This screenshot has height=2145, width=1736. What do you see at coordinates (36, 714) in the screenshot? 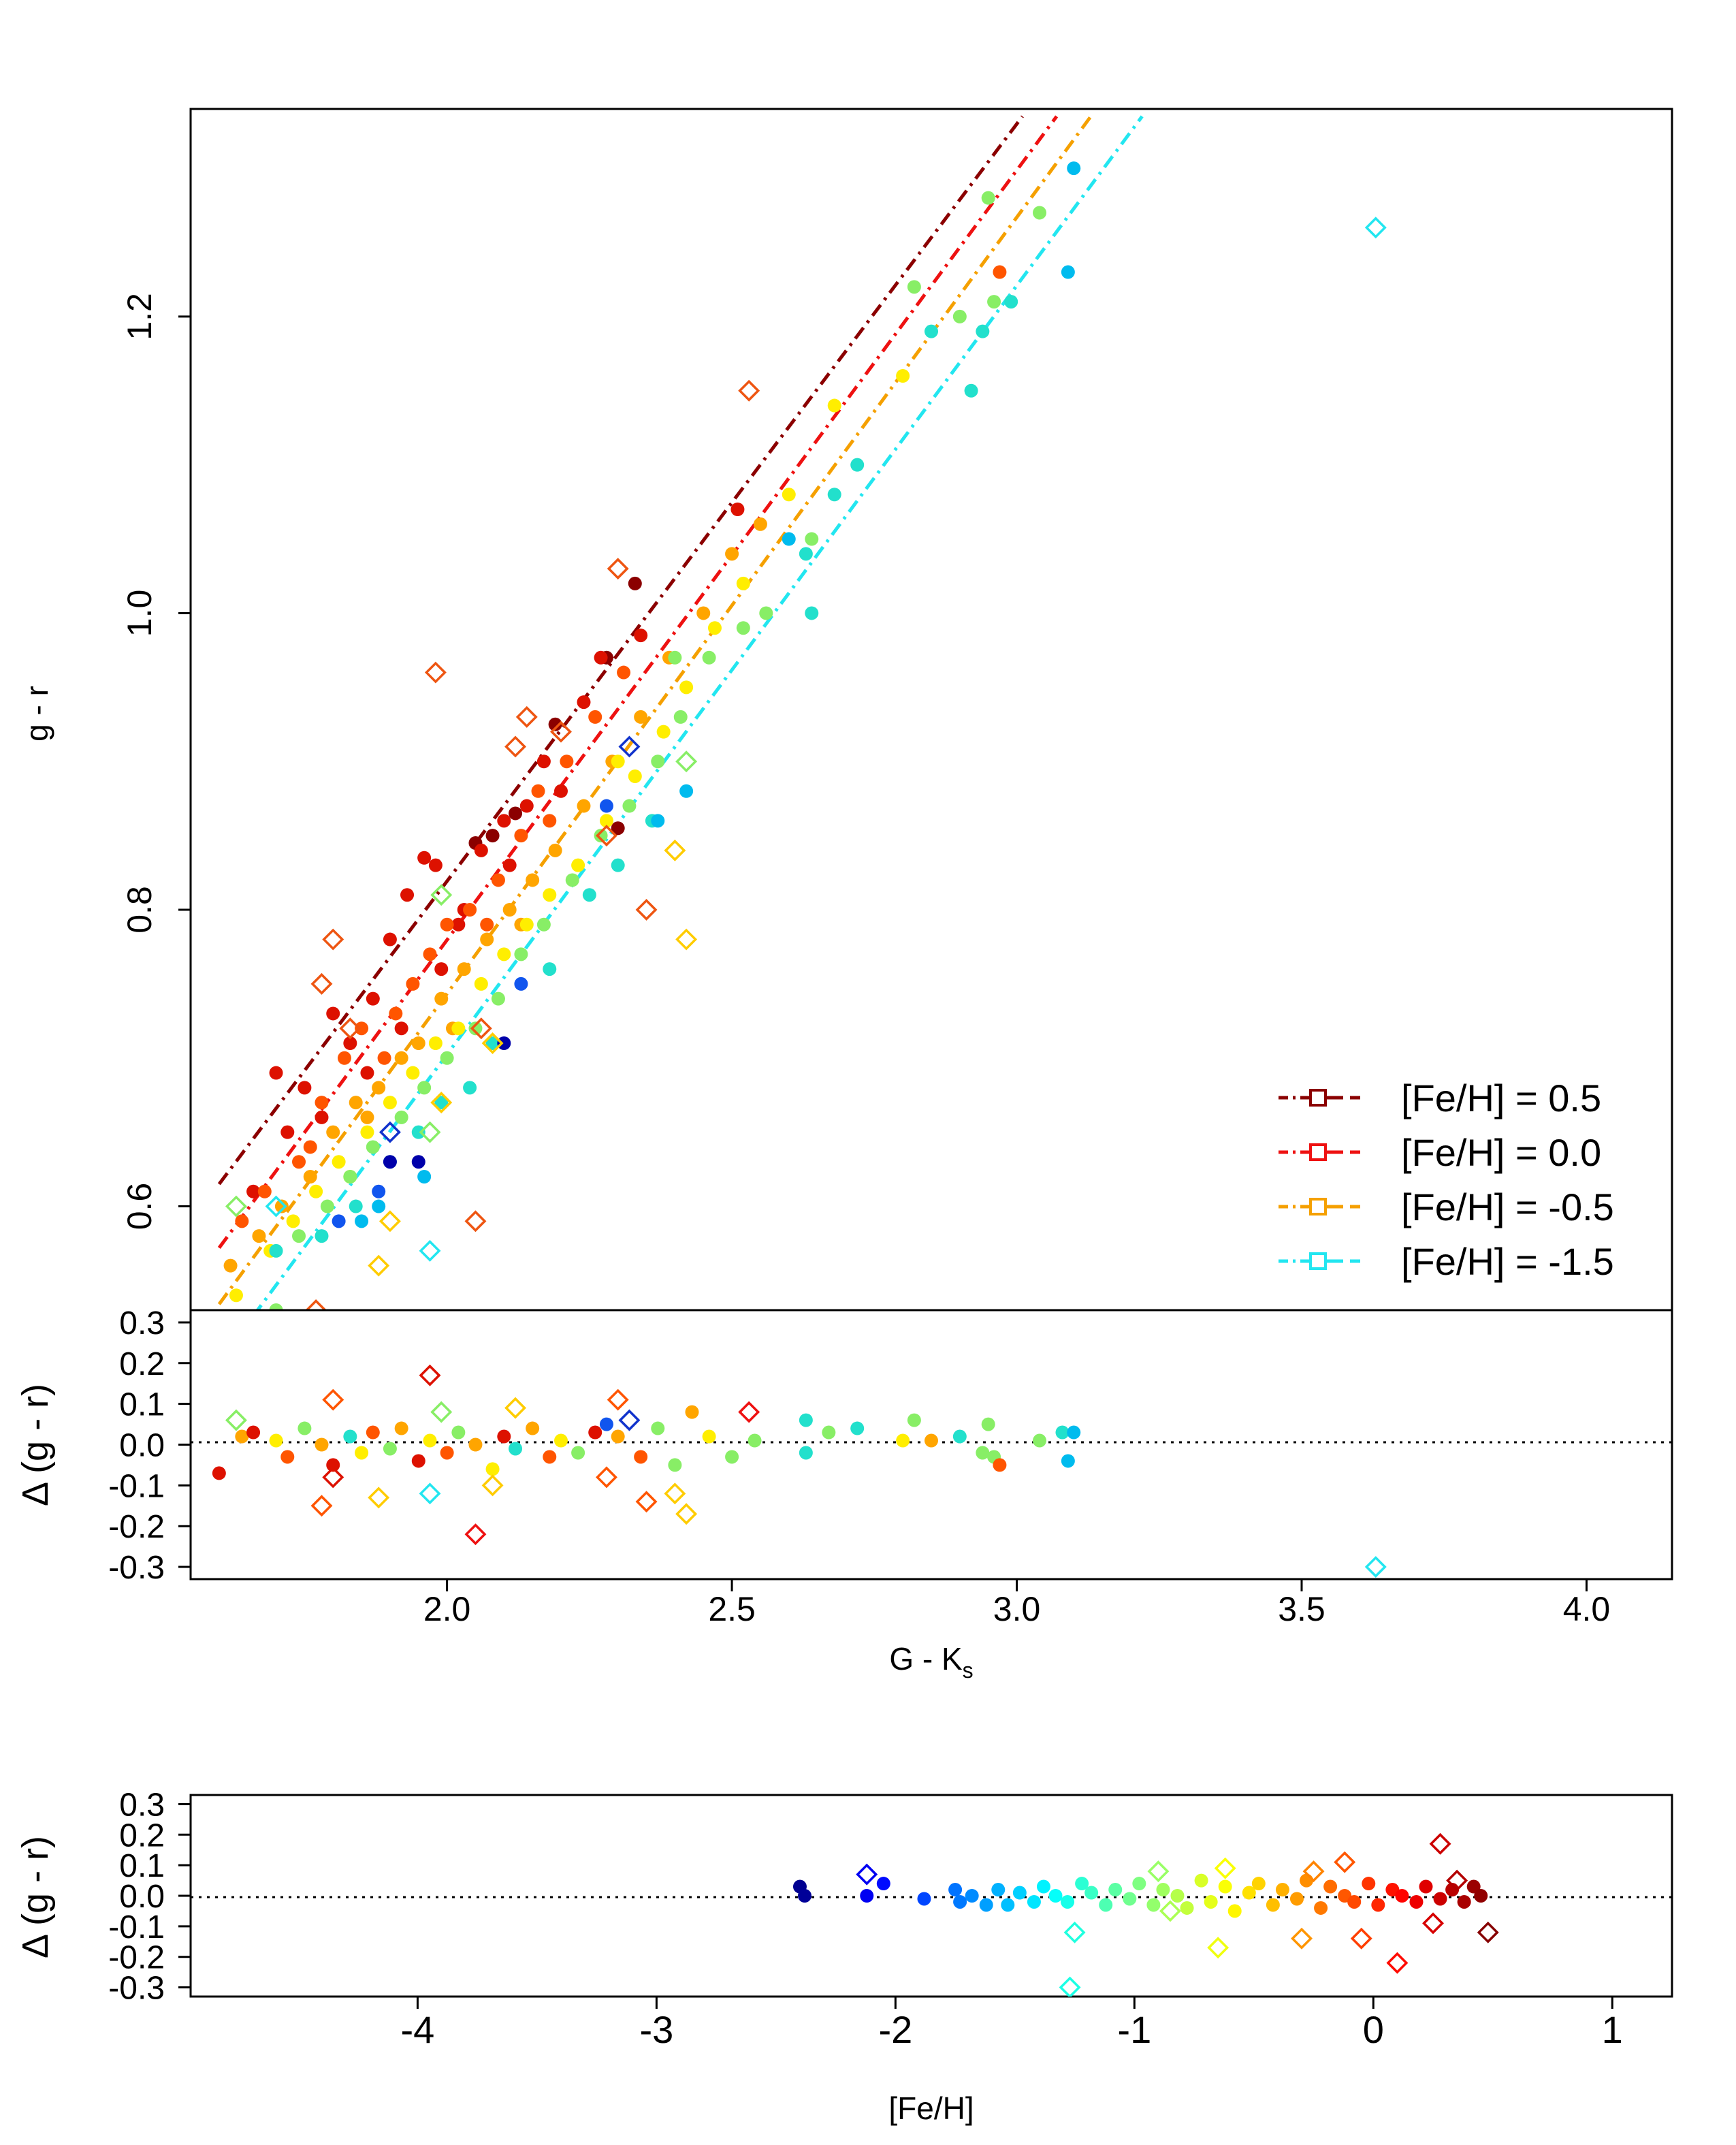
I see `main-y-axis-label: g - r` at bounding box center [36, 714].